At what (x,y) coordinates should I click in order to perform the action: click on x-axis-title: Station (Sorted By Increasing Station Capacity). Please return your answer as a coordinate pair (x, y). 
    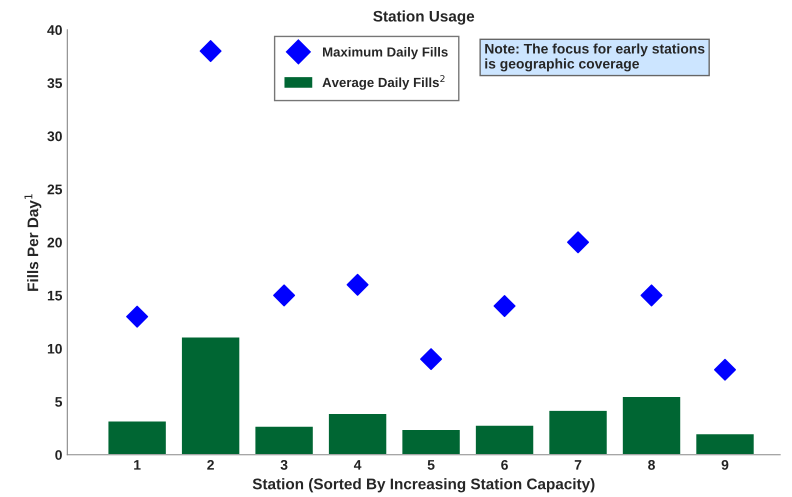
    Looking at the image, I should click on (423, 485).